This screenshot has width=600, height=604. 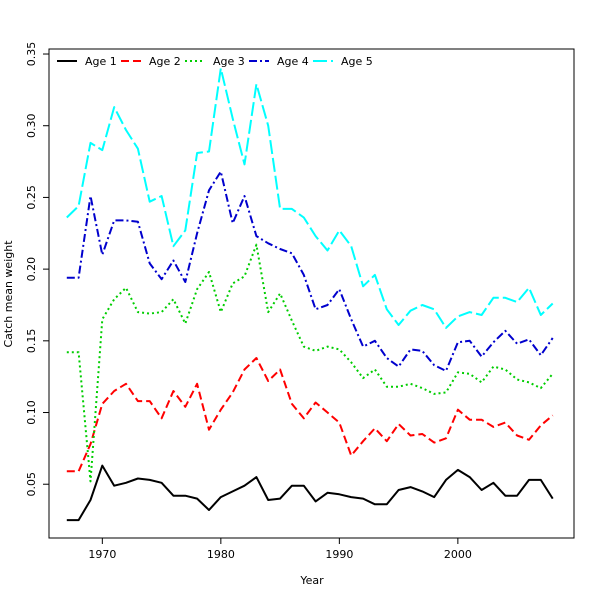 I want to click on legend: Age 1 Age 2 Age 3 Age 4 Age 5, so click(x=215, y=61).